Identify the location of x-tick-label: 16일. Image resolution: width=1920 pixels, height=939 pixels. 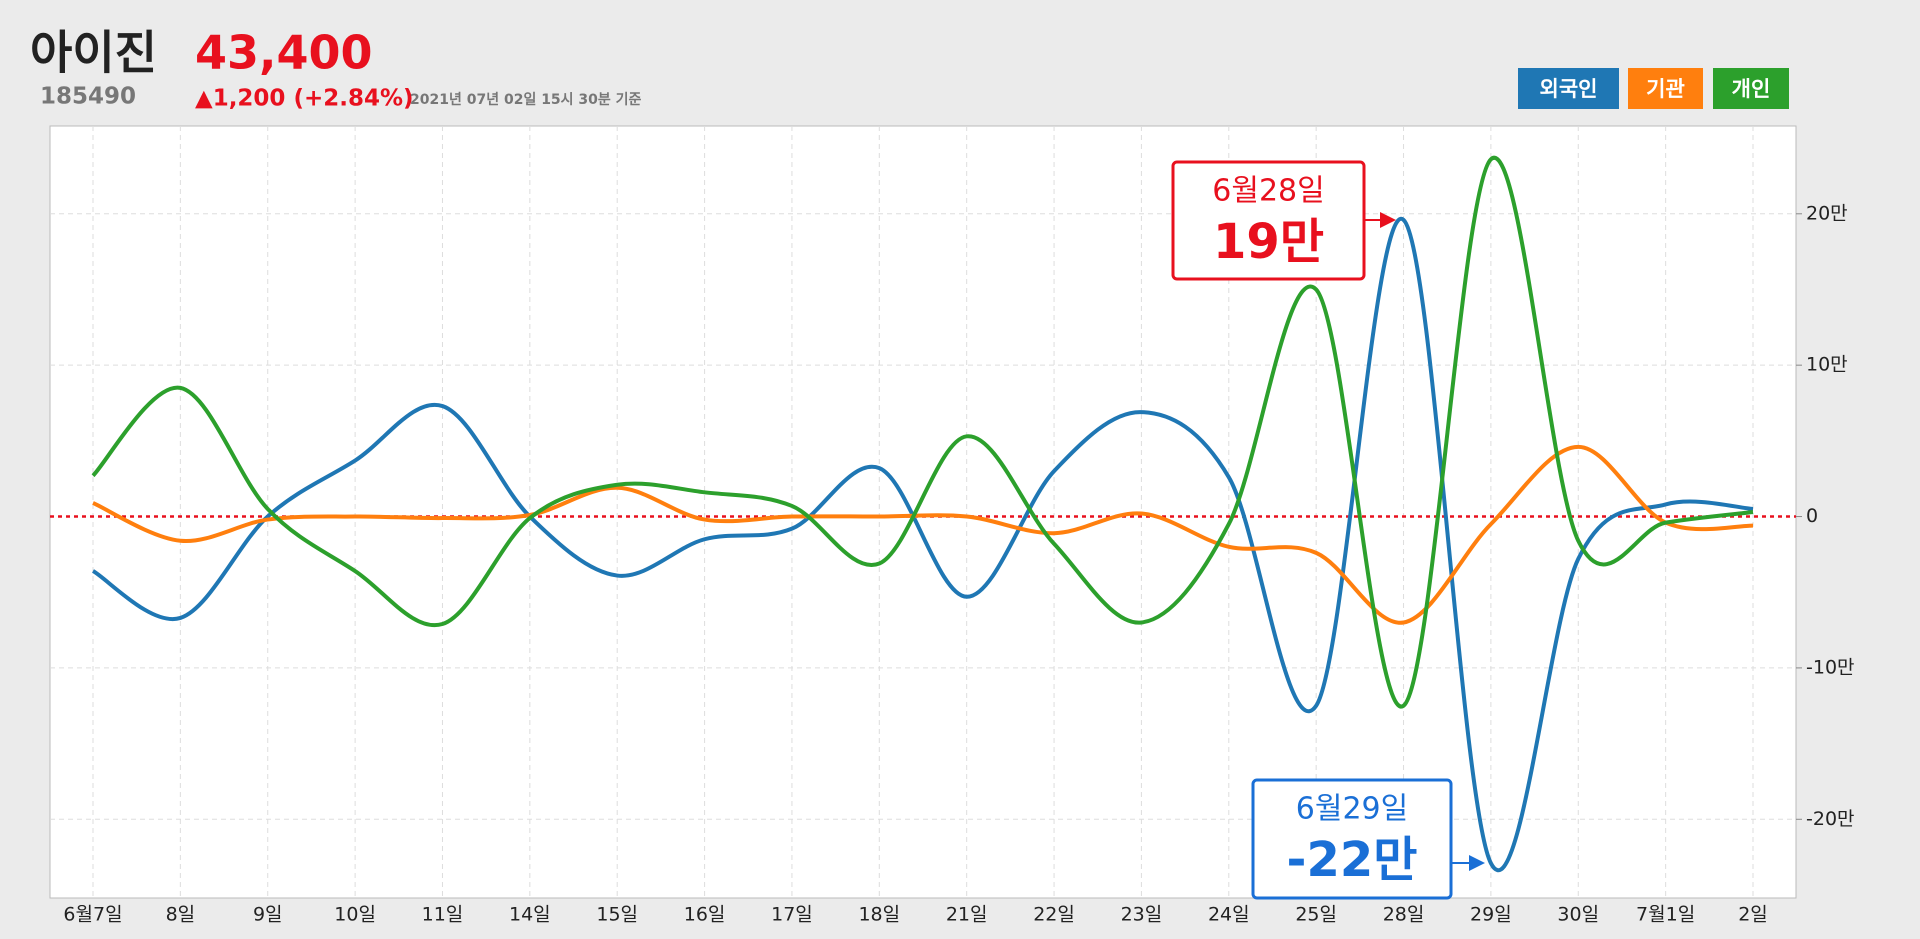
(705, 915).